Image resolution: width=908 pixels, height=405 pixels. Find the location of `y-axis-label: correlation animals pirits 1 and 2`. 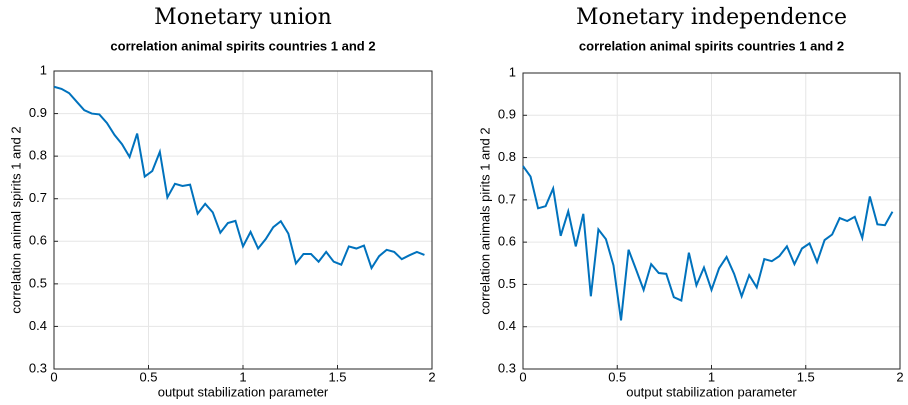

y-axis-label: correlation animals pirits 1 and 2 is located at coordinates (484, 220).